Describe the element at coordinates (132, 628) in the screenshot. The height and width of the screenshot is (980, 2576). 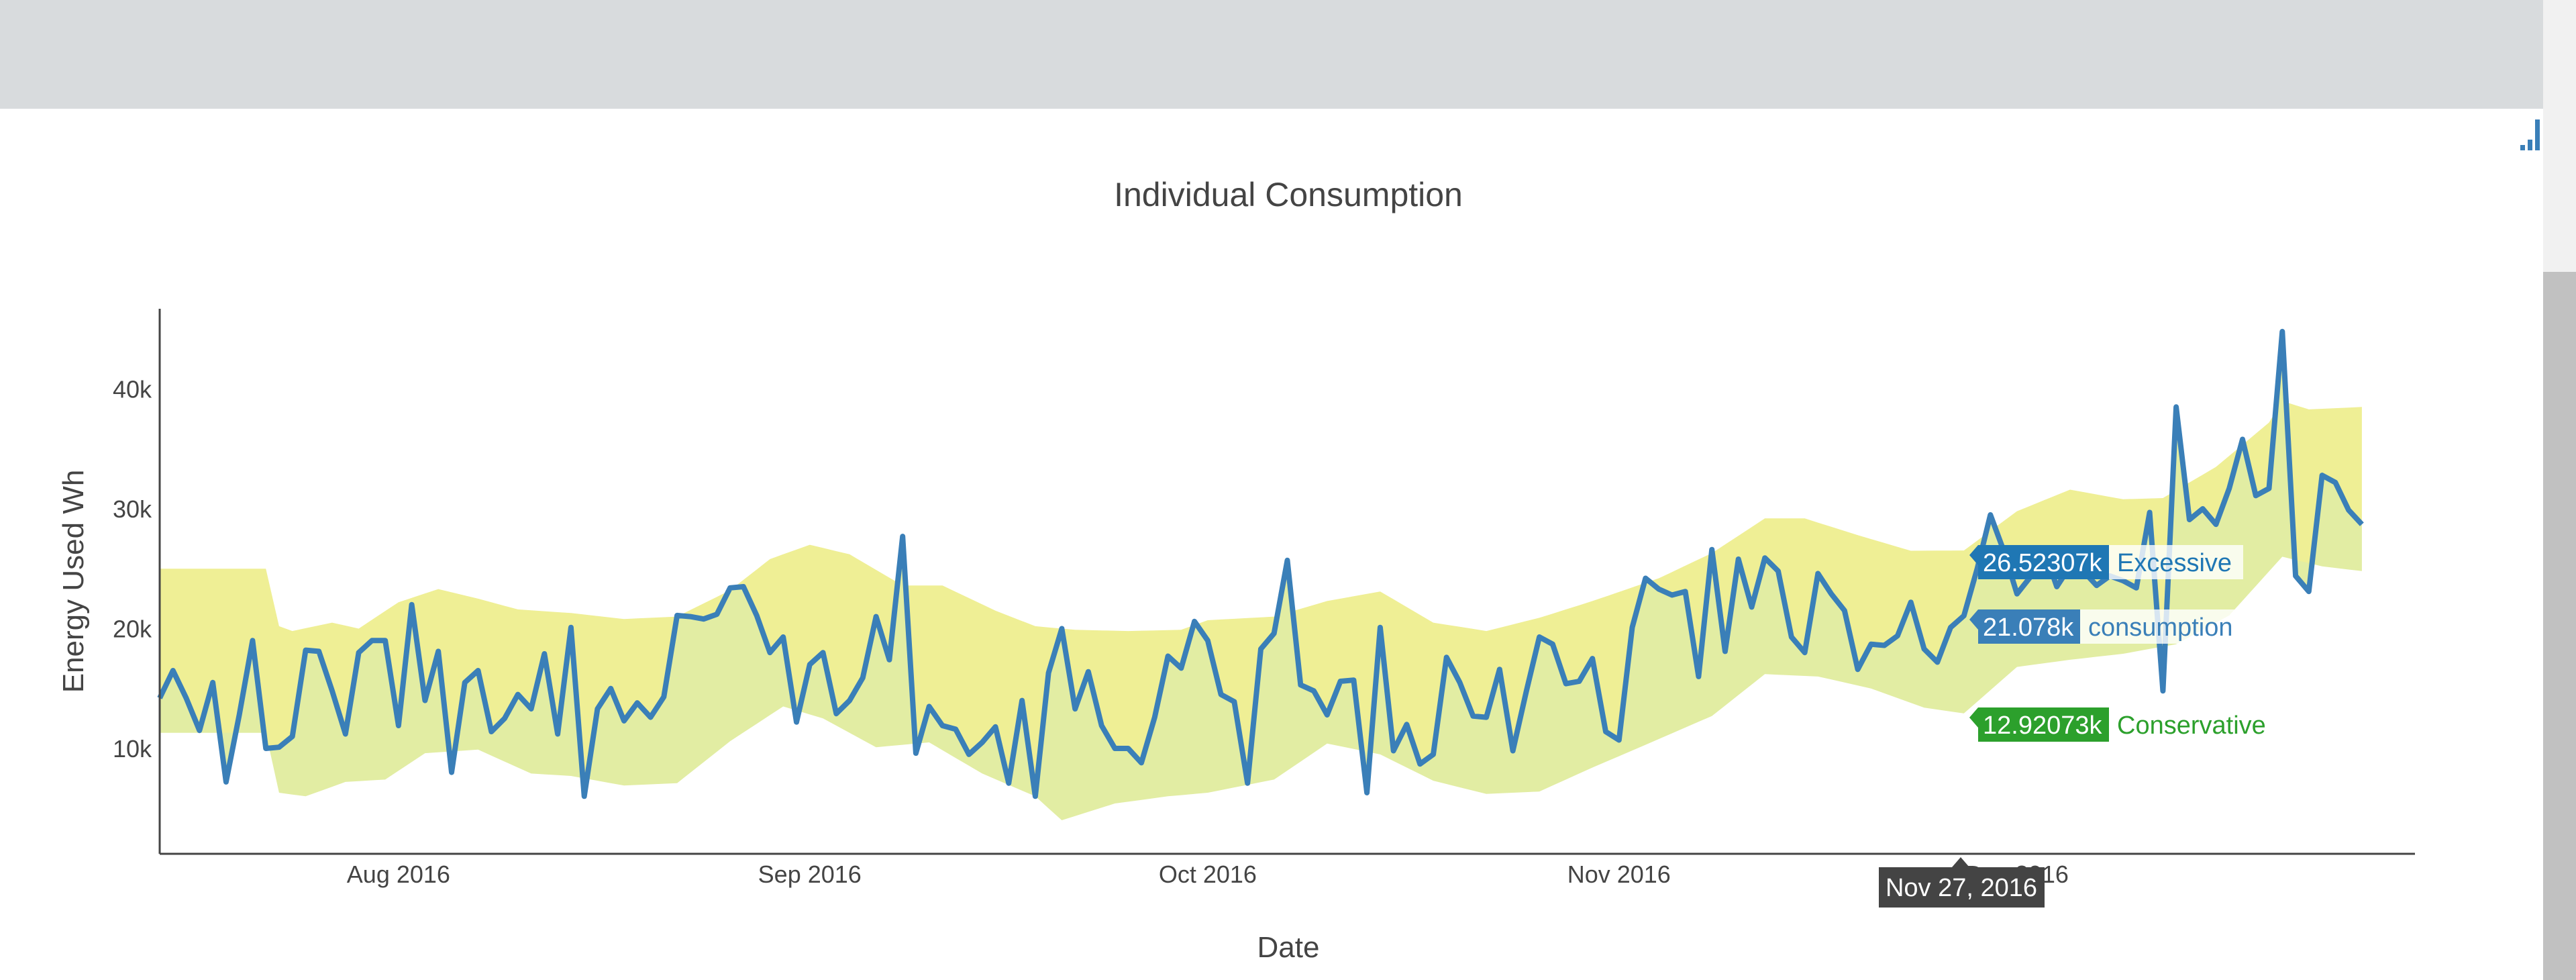
I see `y-tick-label: 20k` at that location.